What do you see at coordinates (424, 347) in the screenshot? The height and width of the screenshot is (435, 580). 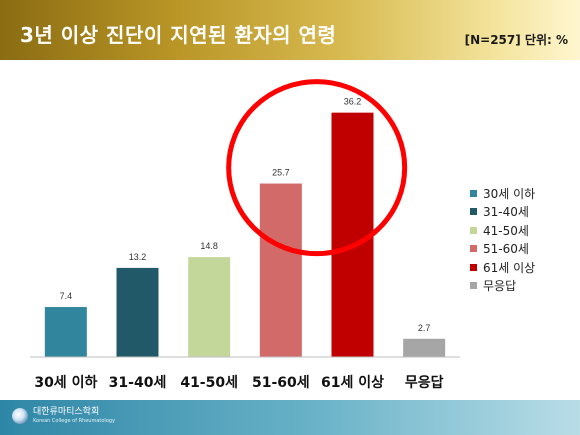 I see `bar-무응답` at bounding box center [424, 347].